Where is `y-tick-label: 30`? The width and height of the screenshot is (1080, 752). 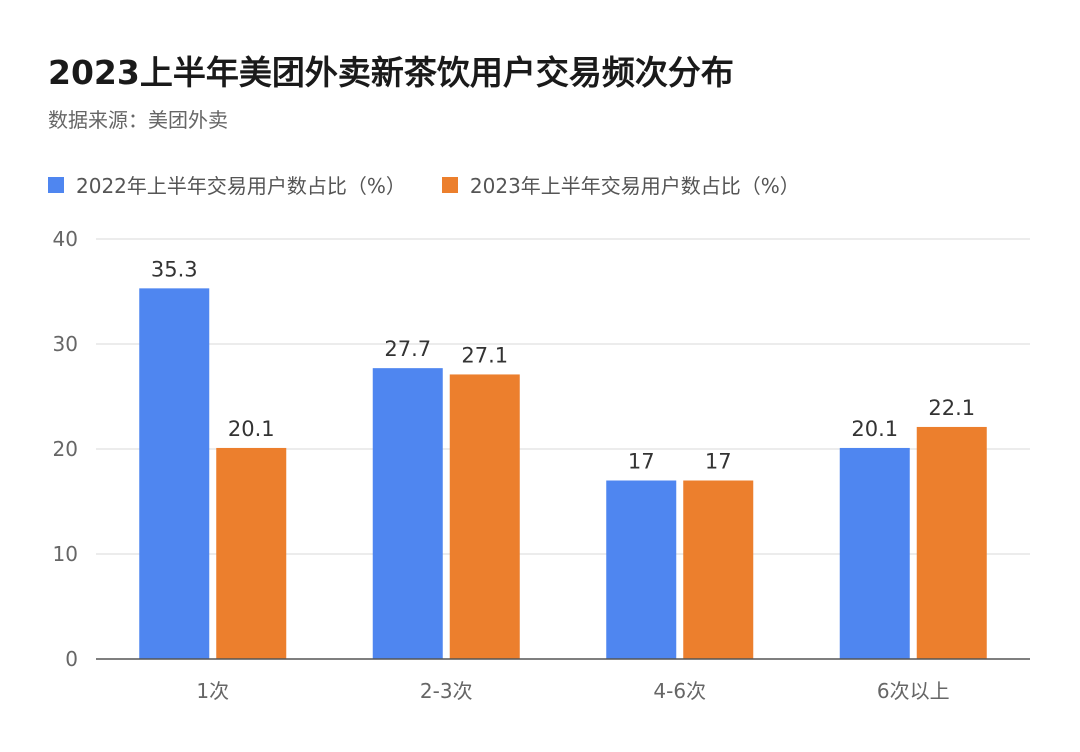
y-tick-label: 30 is located at coordinates (65, 344).